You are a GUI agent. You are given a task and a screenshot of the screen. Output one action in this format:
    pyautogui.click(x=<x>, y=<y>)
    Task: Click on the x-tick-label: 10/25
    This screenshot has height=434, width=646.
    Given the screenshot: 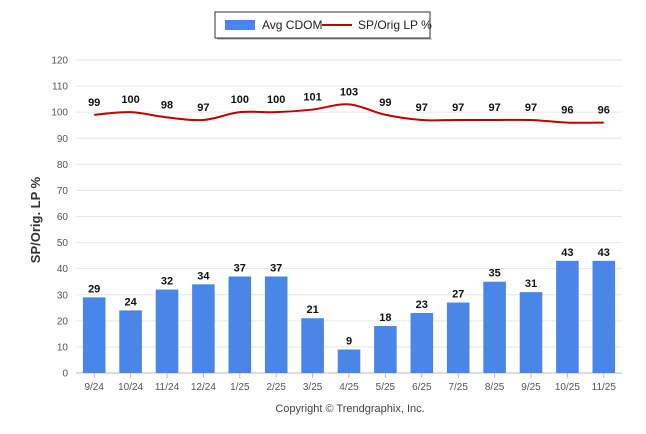 What is the action you would take?
    pyautogui.click(x=567, y=387)
    